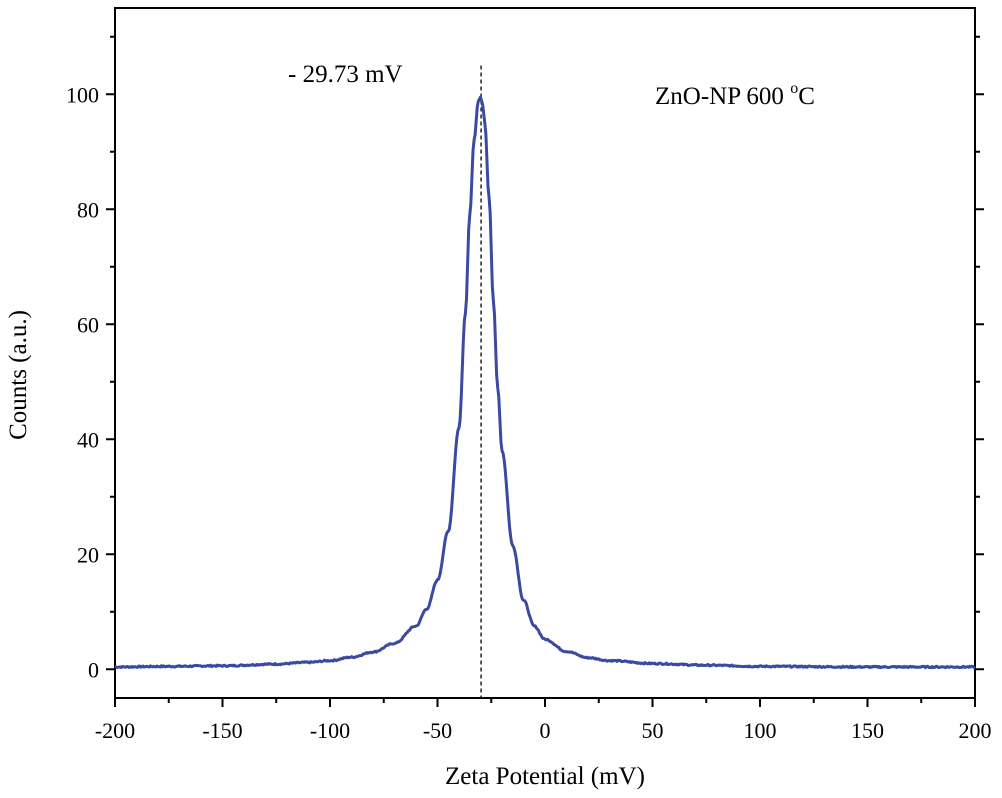 Image resolution: width=1002 pixels, height=798 pixels. I want to click on y-axis-title: Counts (a.u.), so click(18, 375).